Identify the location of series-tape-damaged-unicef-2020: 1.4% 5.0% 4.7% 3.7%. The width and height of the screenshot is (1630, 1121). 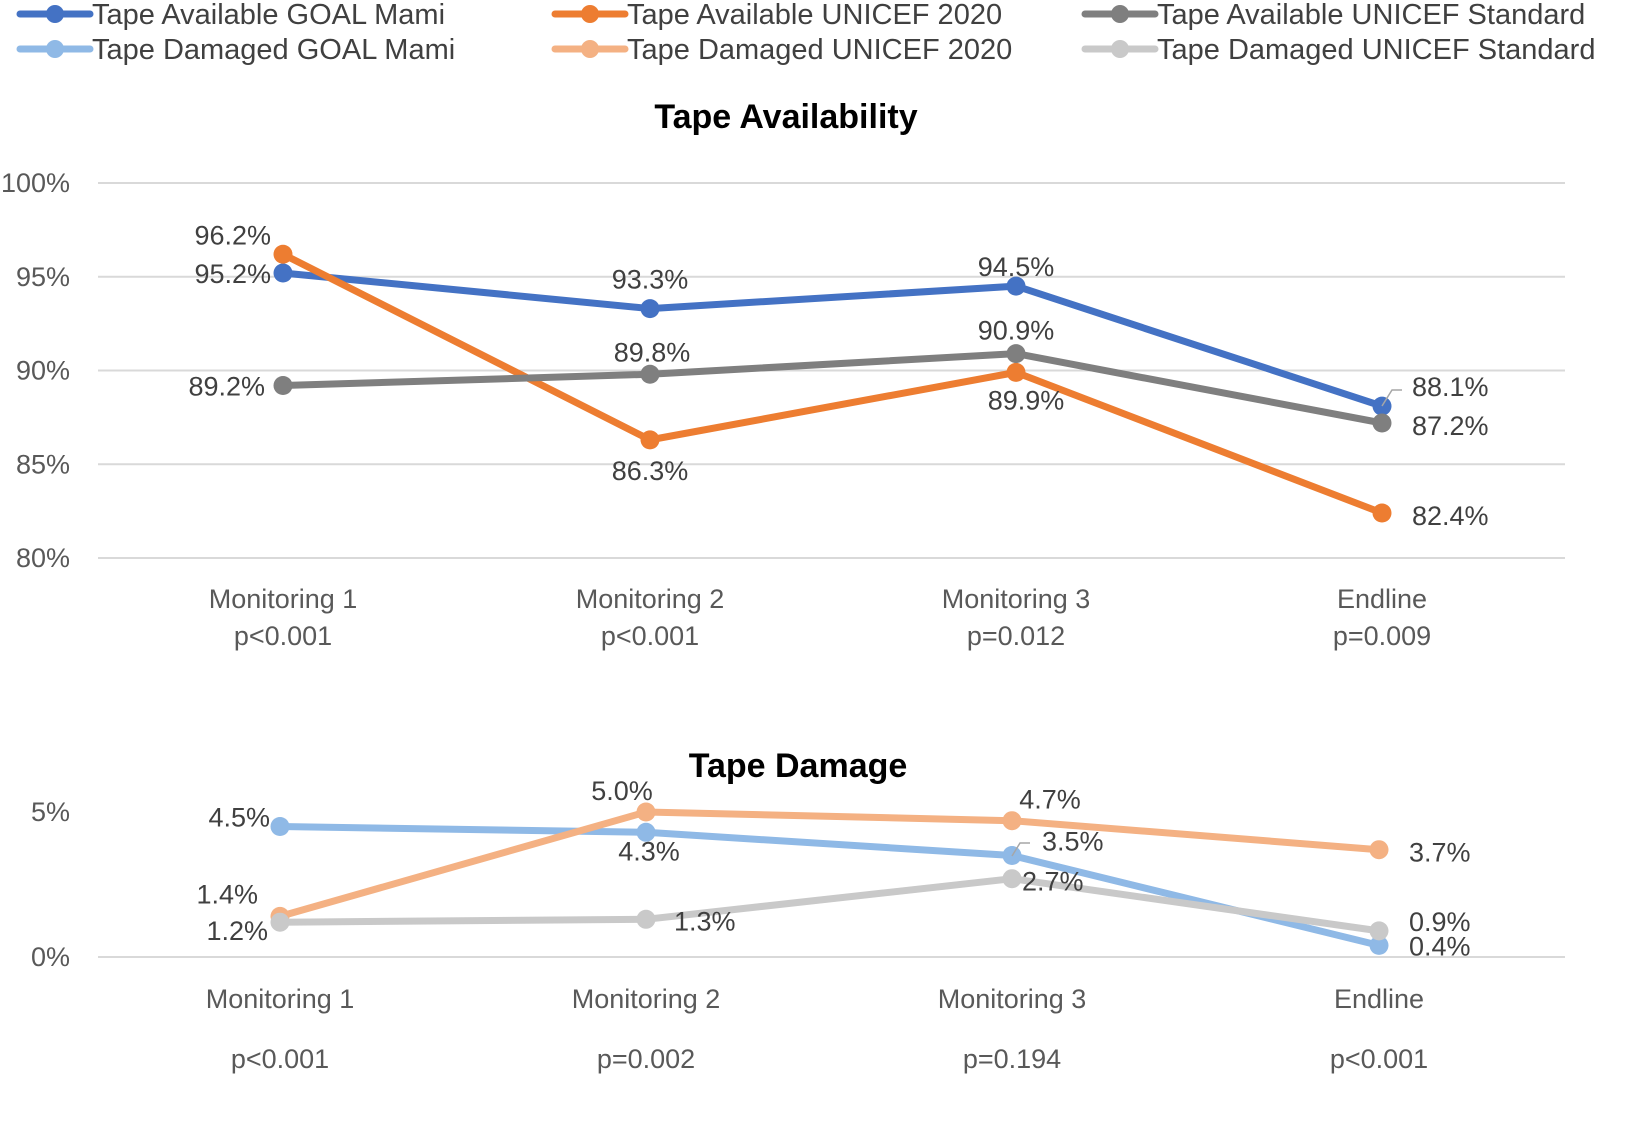
(833, 851).